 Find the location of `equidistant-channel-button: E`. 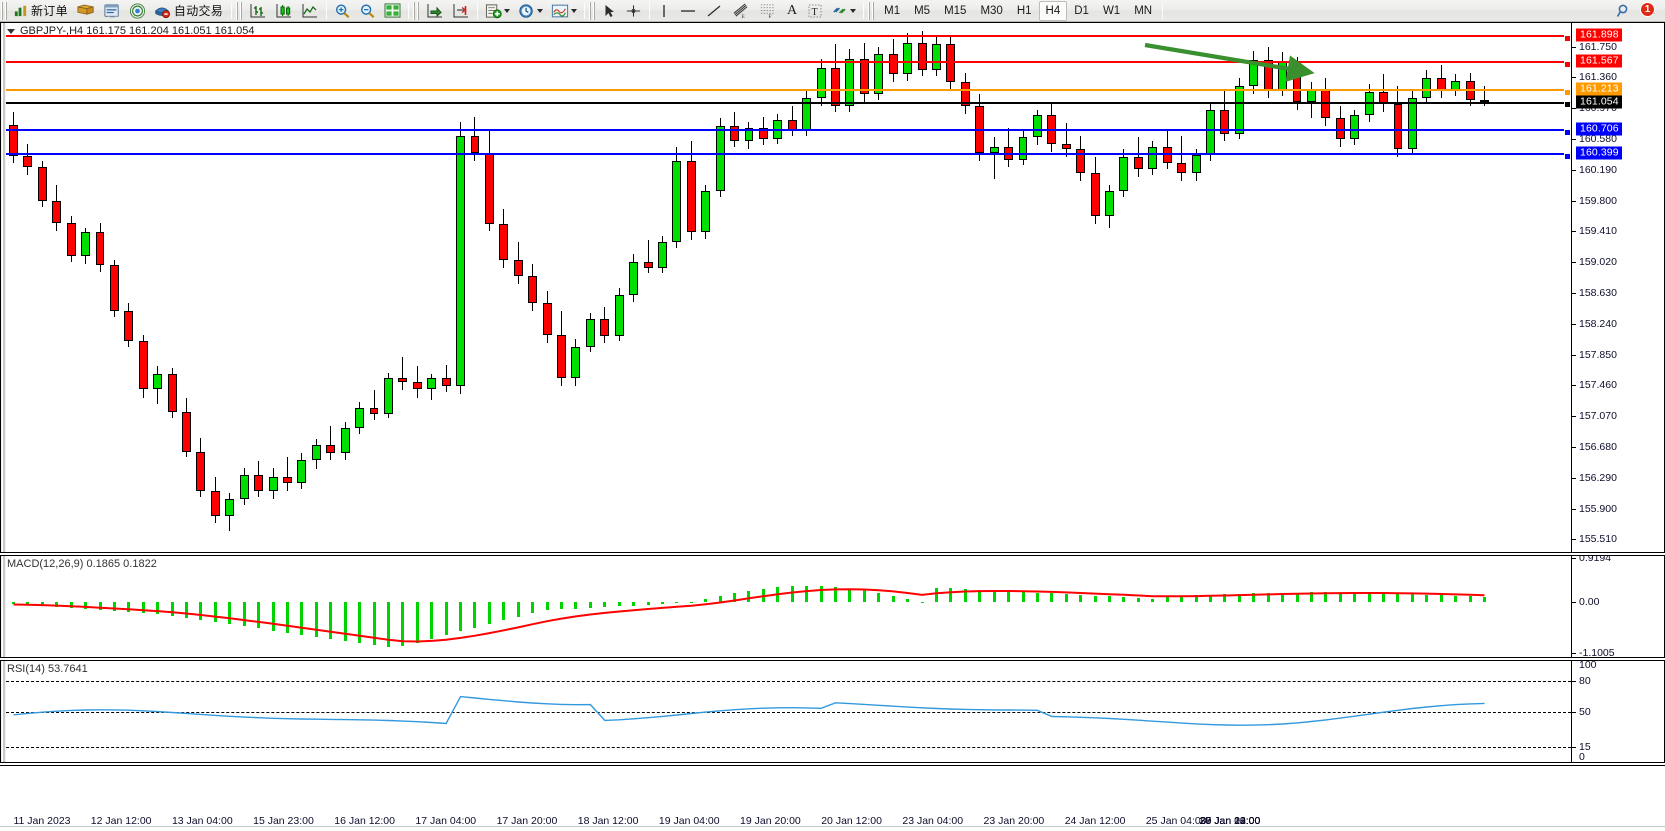

equidistant-channel-button: E is located at coordinates (740, 11).